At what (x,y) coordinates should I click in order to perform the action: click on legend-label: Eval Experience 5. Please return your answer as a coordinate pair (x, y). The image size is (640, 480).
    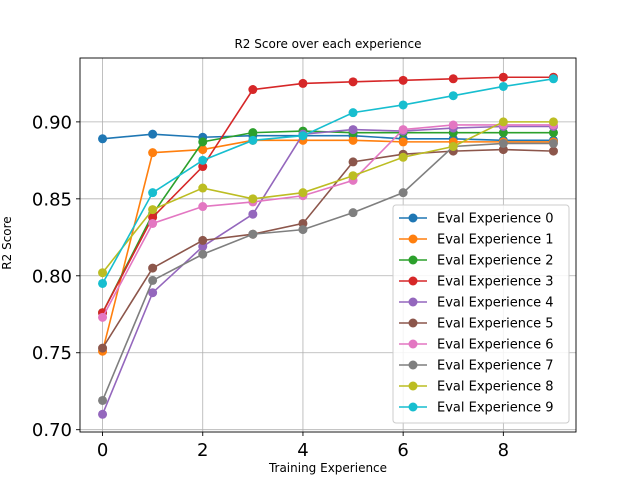
    Looking at the image, I should click on (495, 324).